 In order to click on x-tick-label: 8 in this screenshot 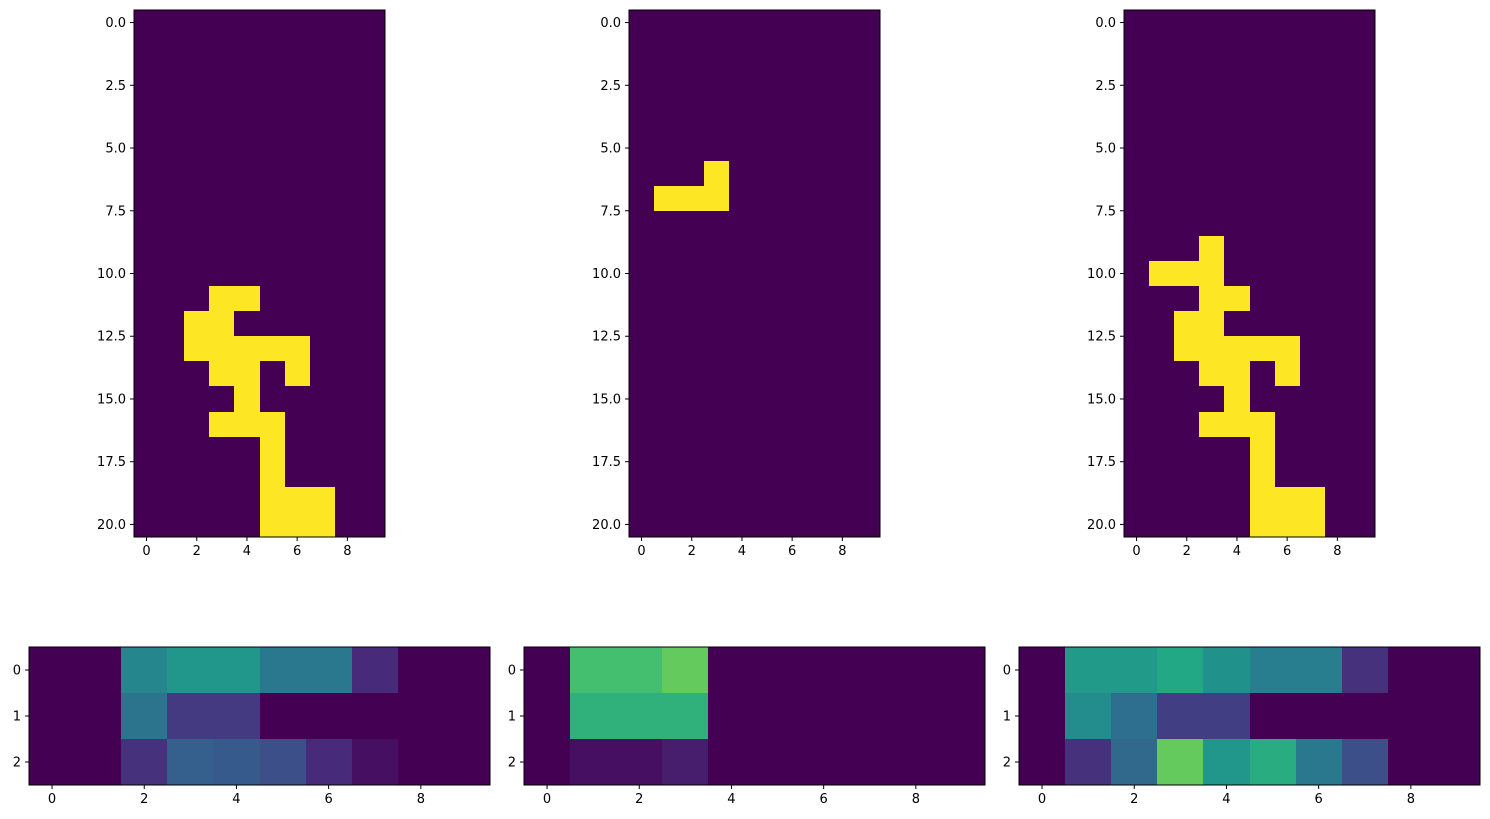, I will do `click(916, 799)`.